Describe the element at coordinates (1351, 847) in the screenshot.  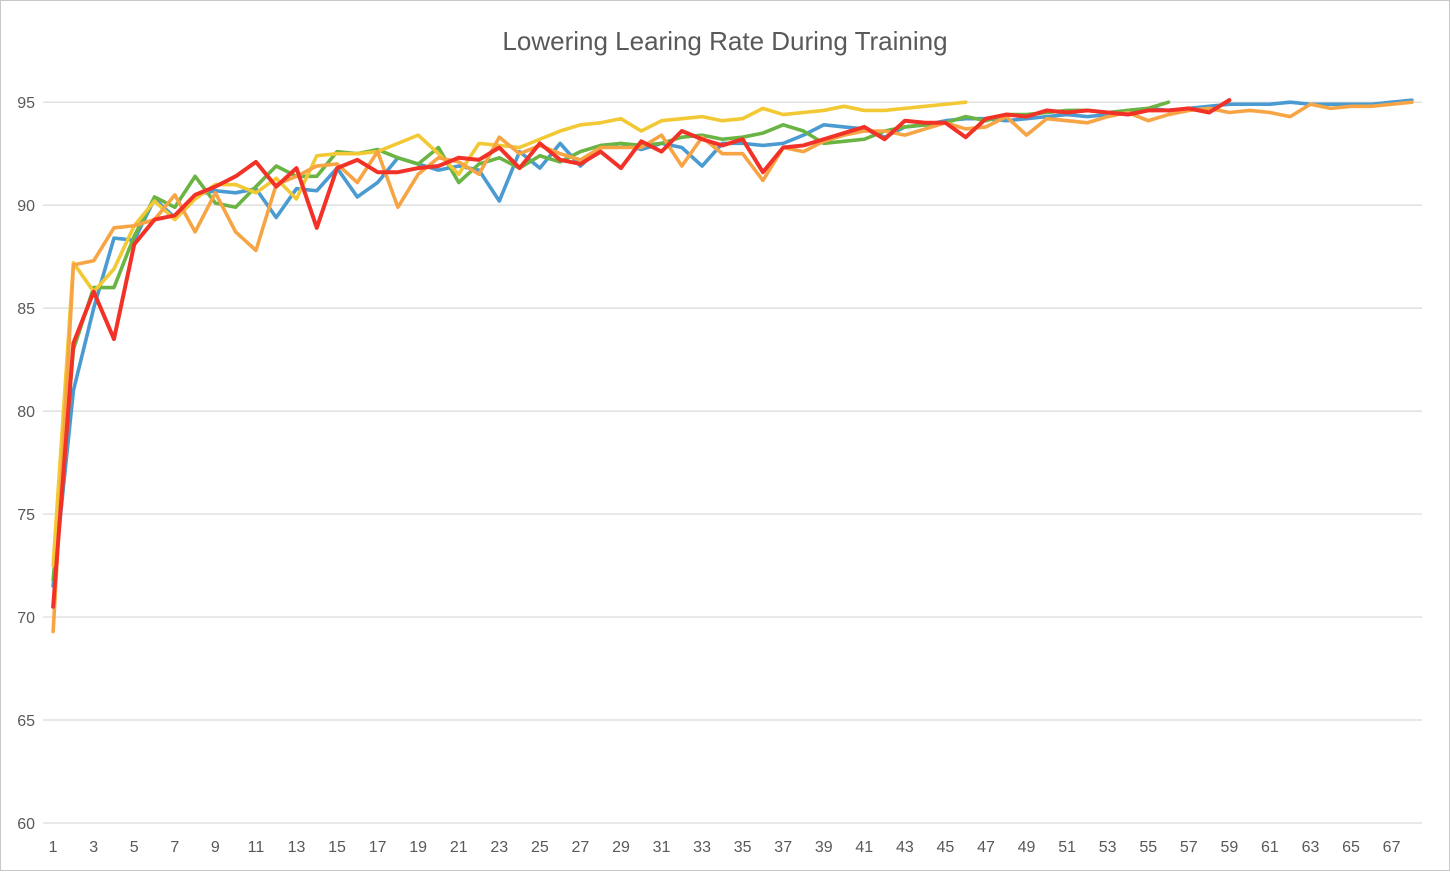
I see `x-tick-label: 65` at that location.